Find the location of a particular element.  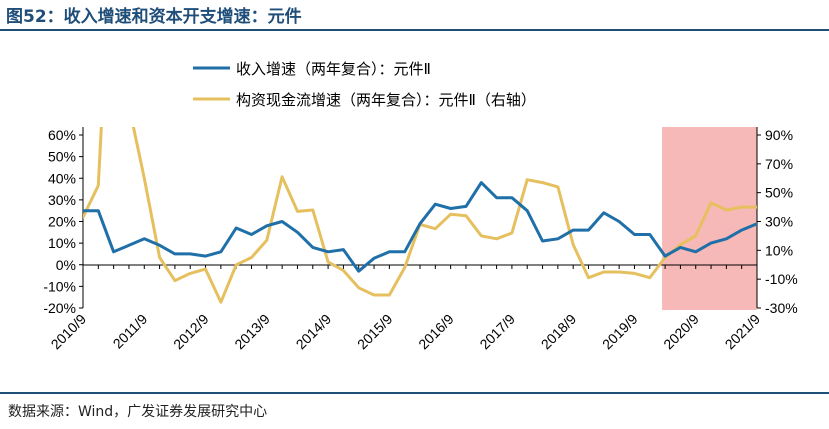

highlight-region-layer is located at coordinates (709, 218).